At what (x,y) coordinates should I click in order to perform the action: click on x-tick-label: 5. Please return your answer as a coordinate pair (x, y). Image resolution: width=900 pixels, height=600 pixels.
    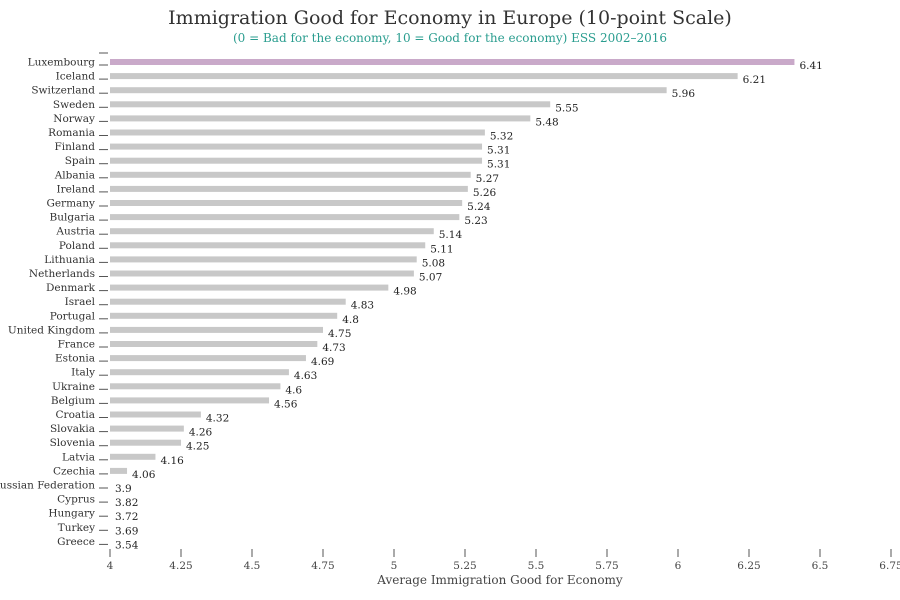
    Looking at the image, I should click on (394, 566).